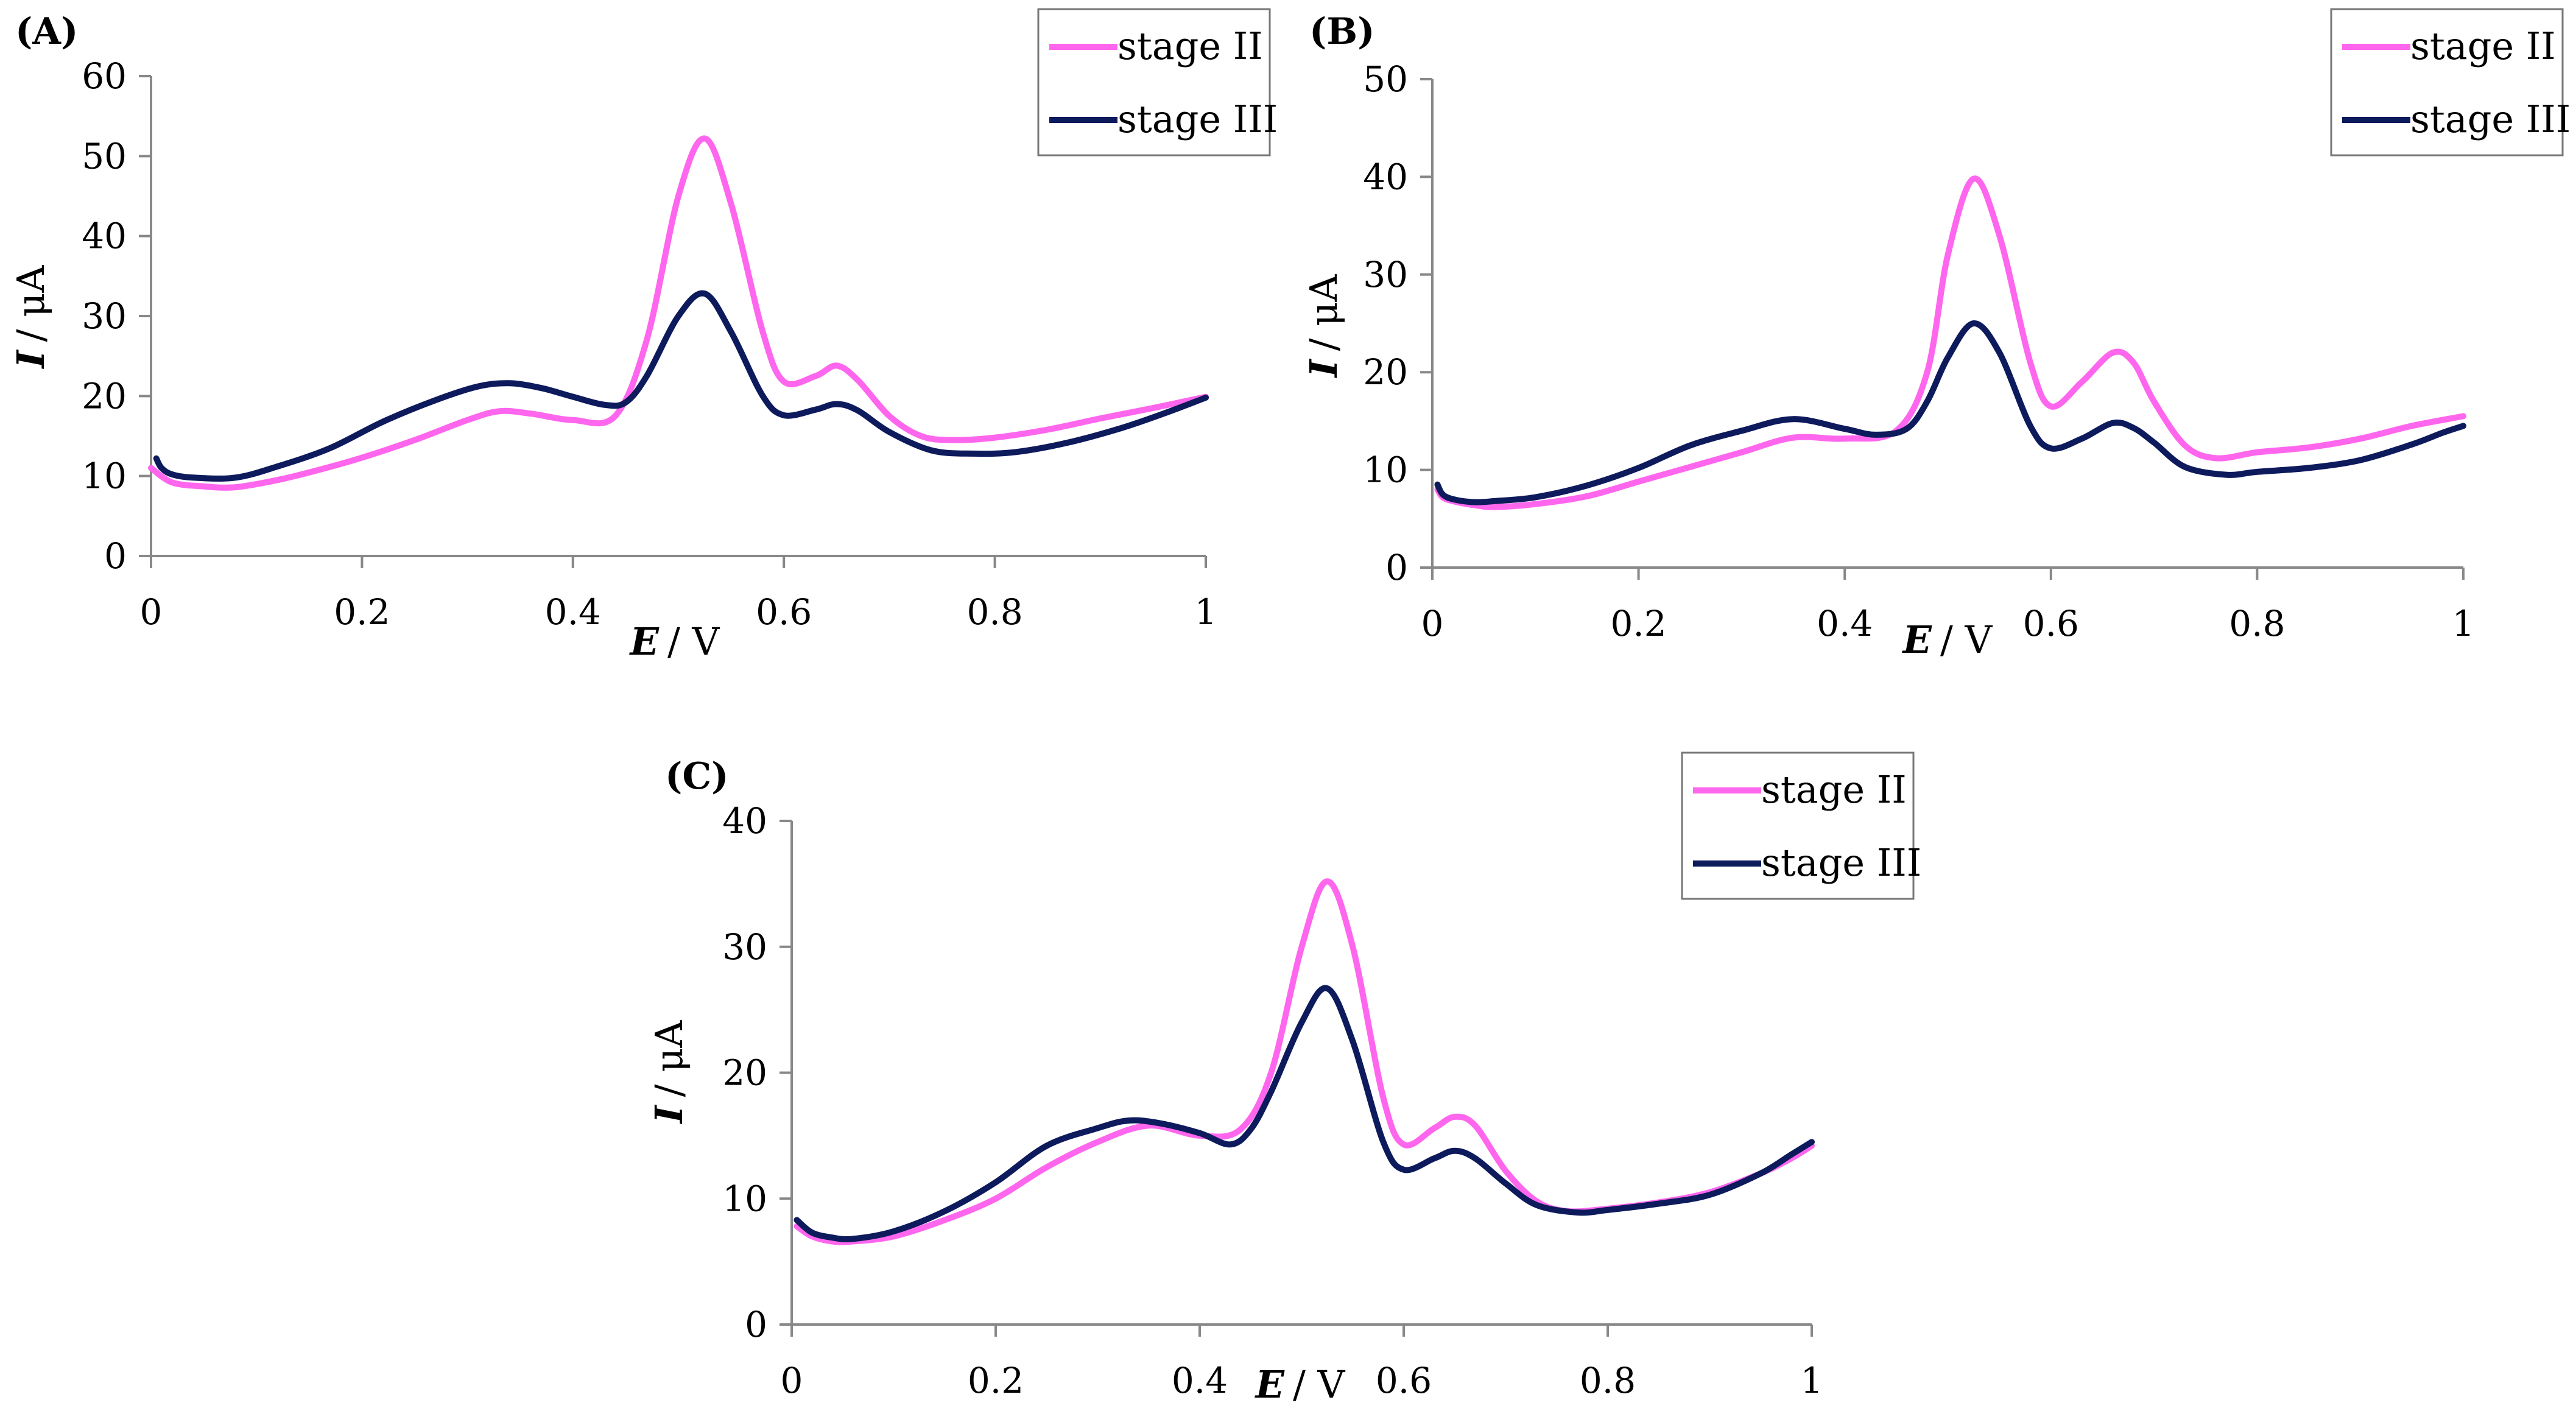 This screenshot has width=2576, height=1411. What do you see at coordinates (1342, 31) in the screenshot?
I see `panel-label: (B)` at bounding box center [1342, 31].